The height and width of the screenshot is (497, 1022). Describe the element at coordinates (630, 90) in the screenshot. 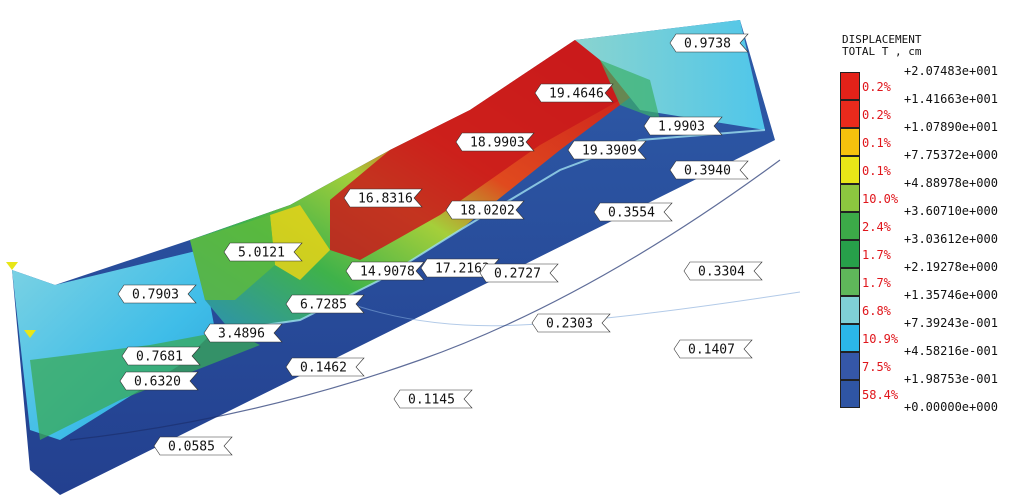

I see `crest-green` at that location.